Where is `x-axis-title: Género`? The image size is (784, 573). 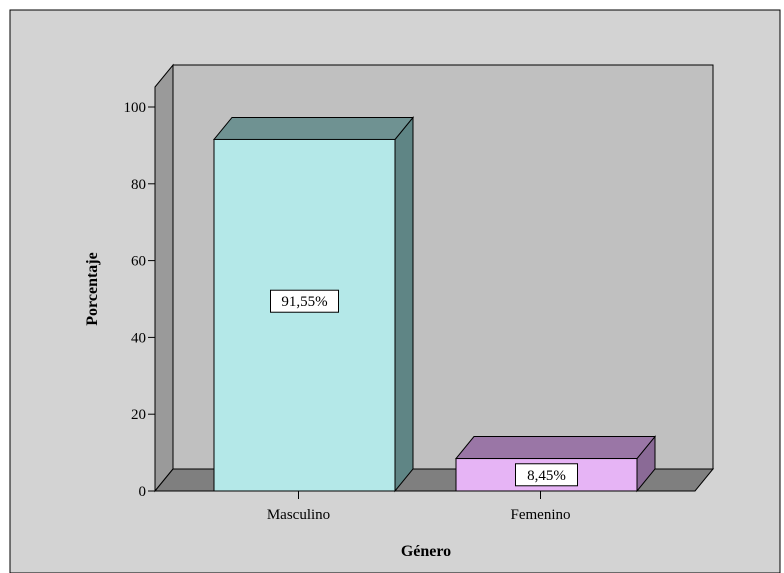
x-axis-title: Género is located at coordinates (426, 551).